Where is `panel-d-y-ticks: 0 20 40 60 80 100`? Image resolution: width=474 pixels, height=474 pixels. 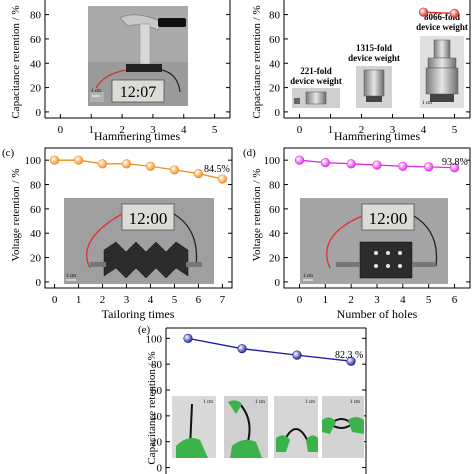 panel-d-y-ticks: 0 20 40 60 80 100 is located at coordinates (367, 222).